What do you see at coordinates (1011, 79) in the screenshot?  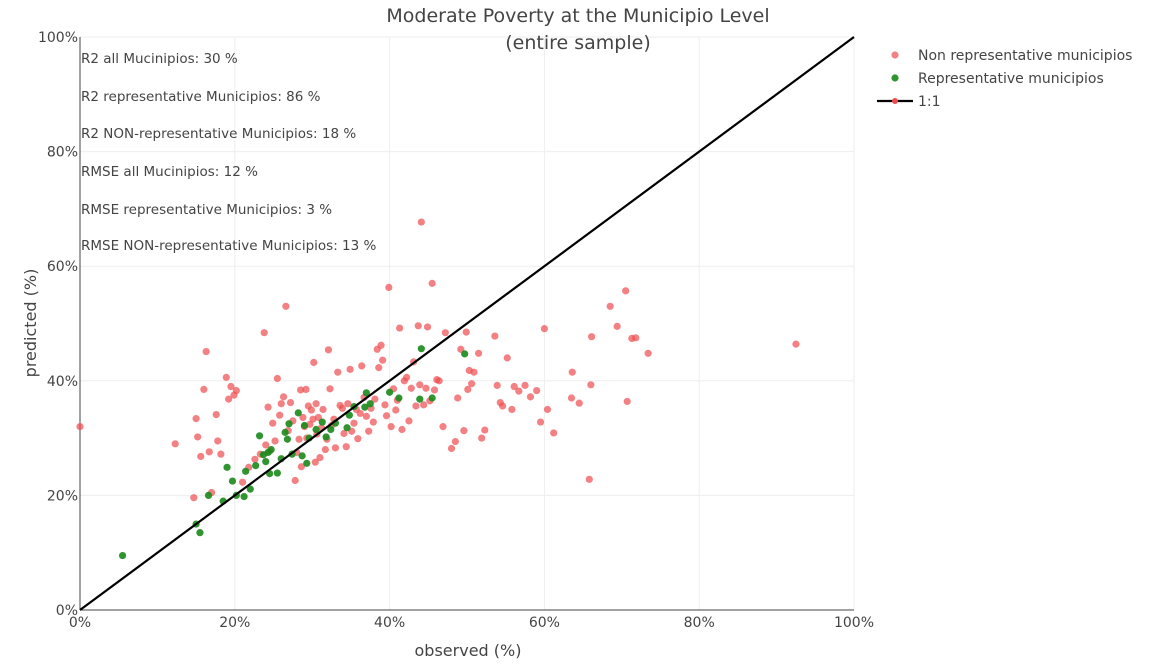 I see `legend-label: Representative municipios` at bounding box center [1011, 79].